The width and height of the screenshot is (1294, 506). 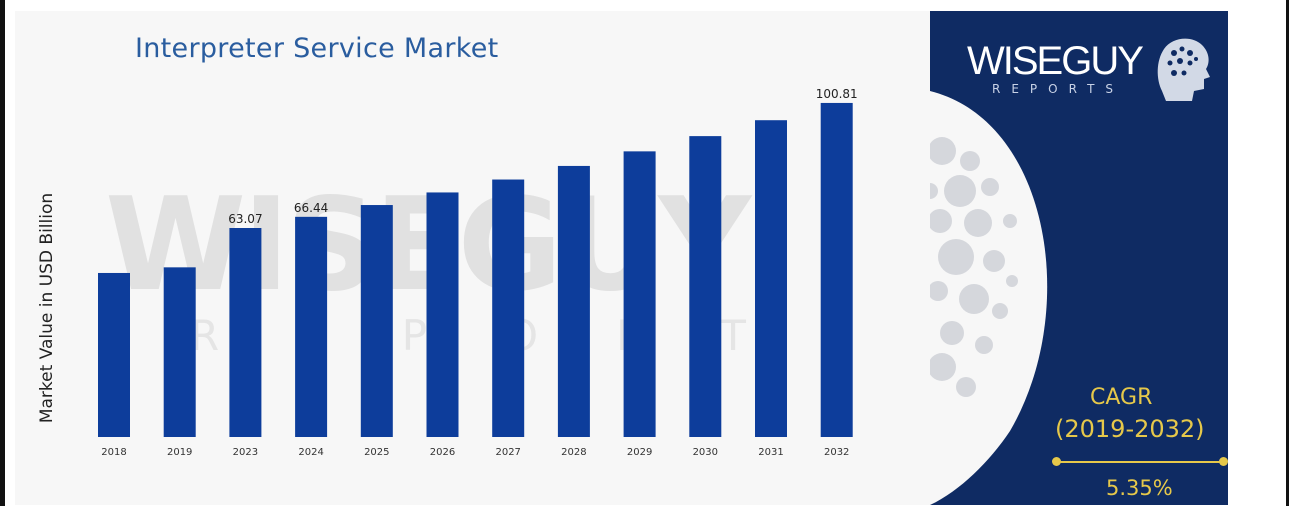 I want to click on cagr-label: CAGR, so click(x=1121, y=397).